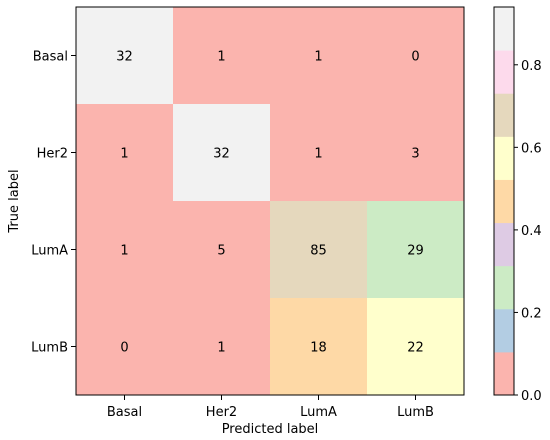 This screenshot has height=440, width=550. I want to click on y-tick-label: Basal, so click(50, 57).